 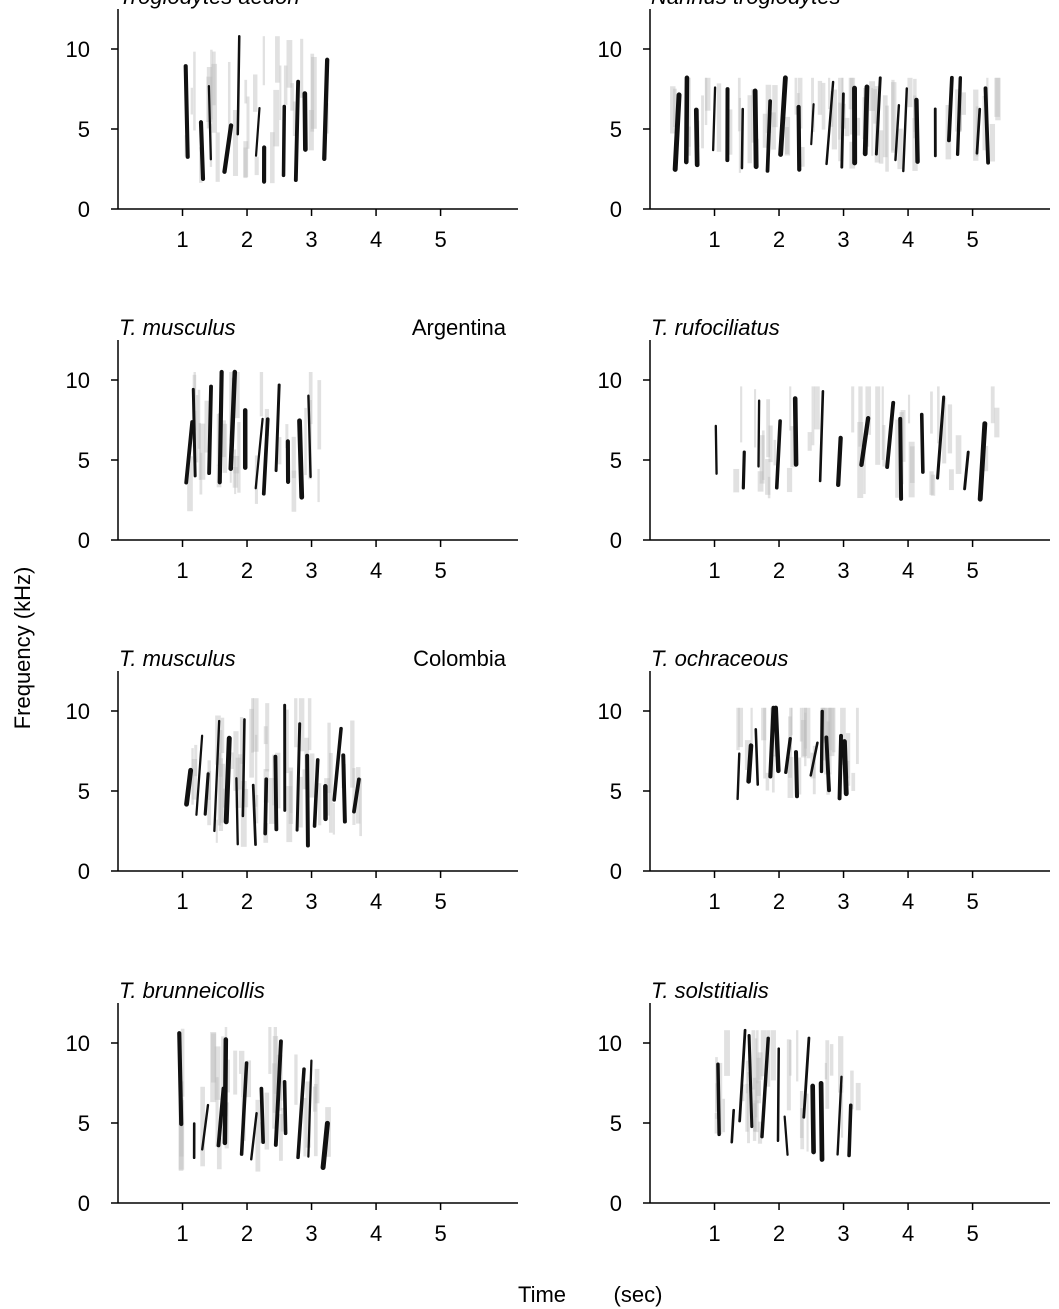 I want to click on spectrogram-panel: 0 5 10 1 2 3 4 5 T. musculus Argentina, so click(x=292, y=449).